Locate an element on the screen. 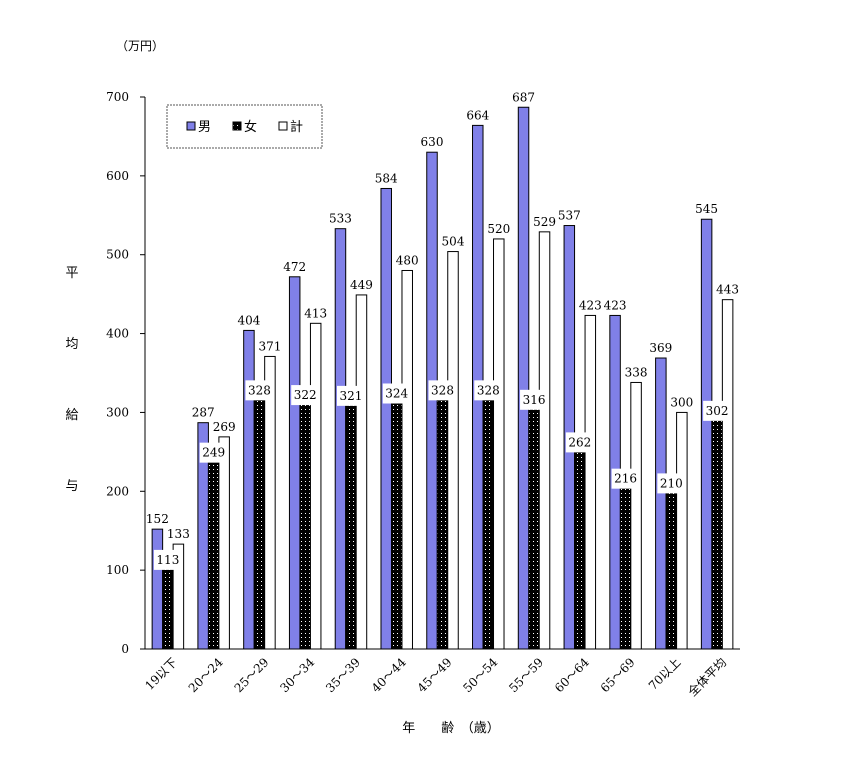  data-label-female: 316 is located at coordinates (534, 400).